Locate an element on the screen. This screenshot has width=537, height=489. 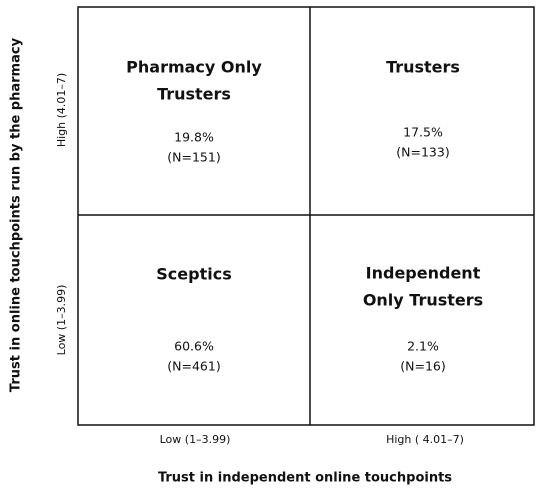
x-level-label: High ( 4.01–7) is located at coordinates (425, 439).